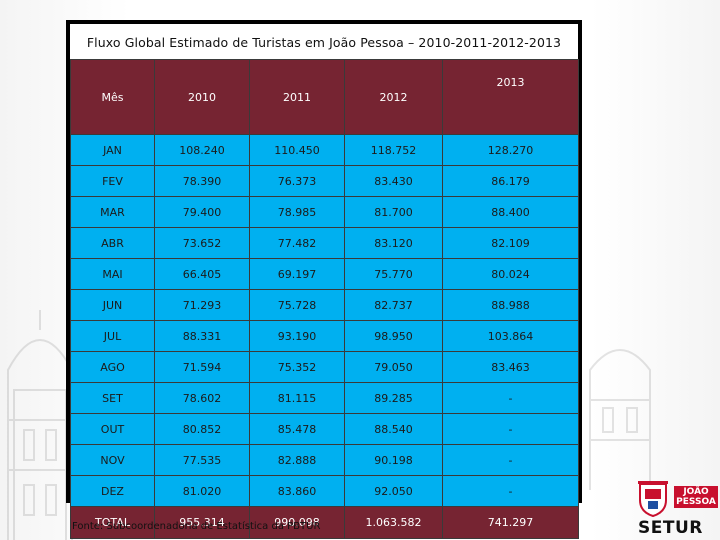 This screenshot has width=720, height=540. I want to click on value-cell: 78.390, so click(202, 181).